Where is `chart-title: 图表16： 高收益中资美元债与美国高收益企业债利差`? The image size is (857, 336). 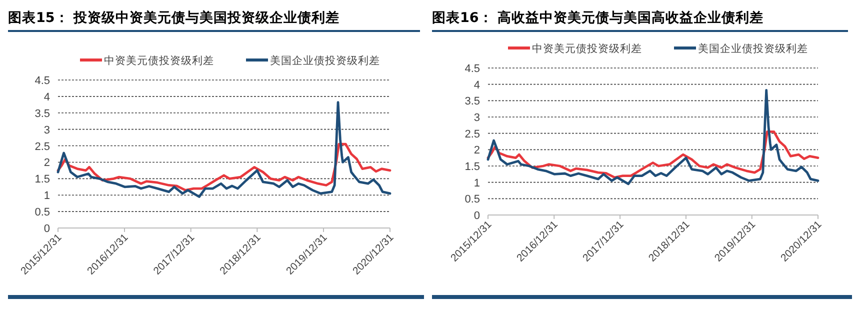 chart-title: 图表16： 高收益中资美元债与美国高收益企业债利差 is located at coordinates (598, 17).